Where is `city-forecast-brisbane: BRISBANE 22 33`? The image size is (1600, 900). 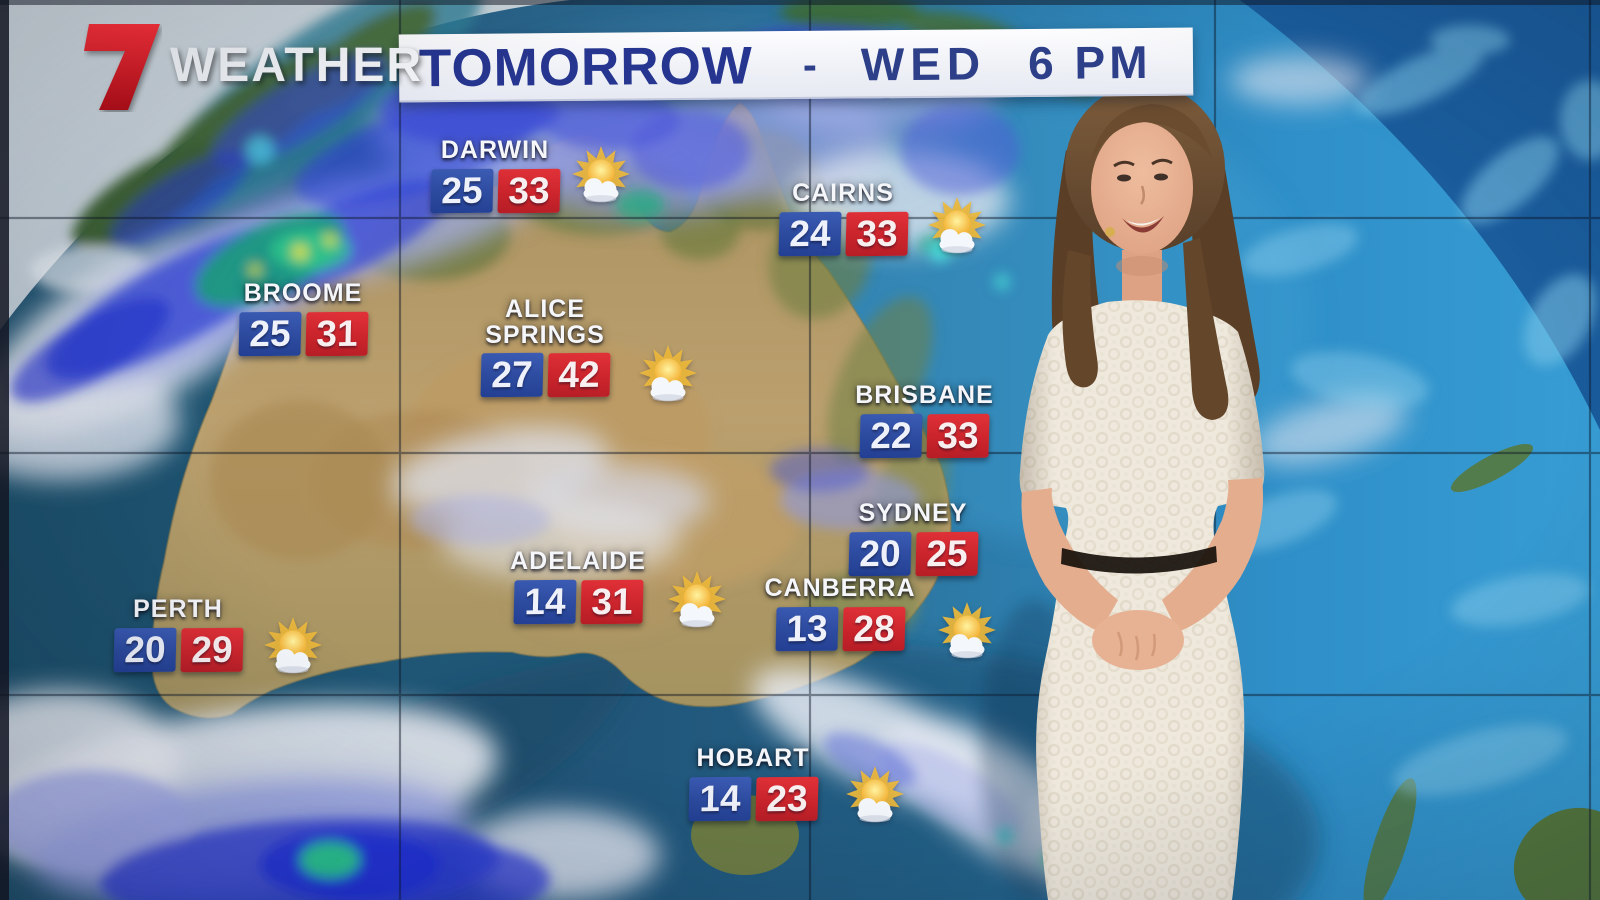 city-forecast-brisbane: BRISBANE 22 33 is located at coordinates (924, 419).